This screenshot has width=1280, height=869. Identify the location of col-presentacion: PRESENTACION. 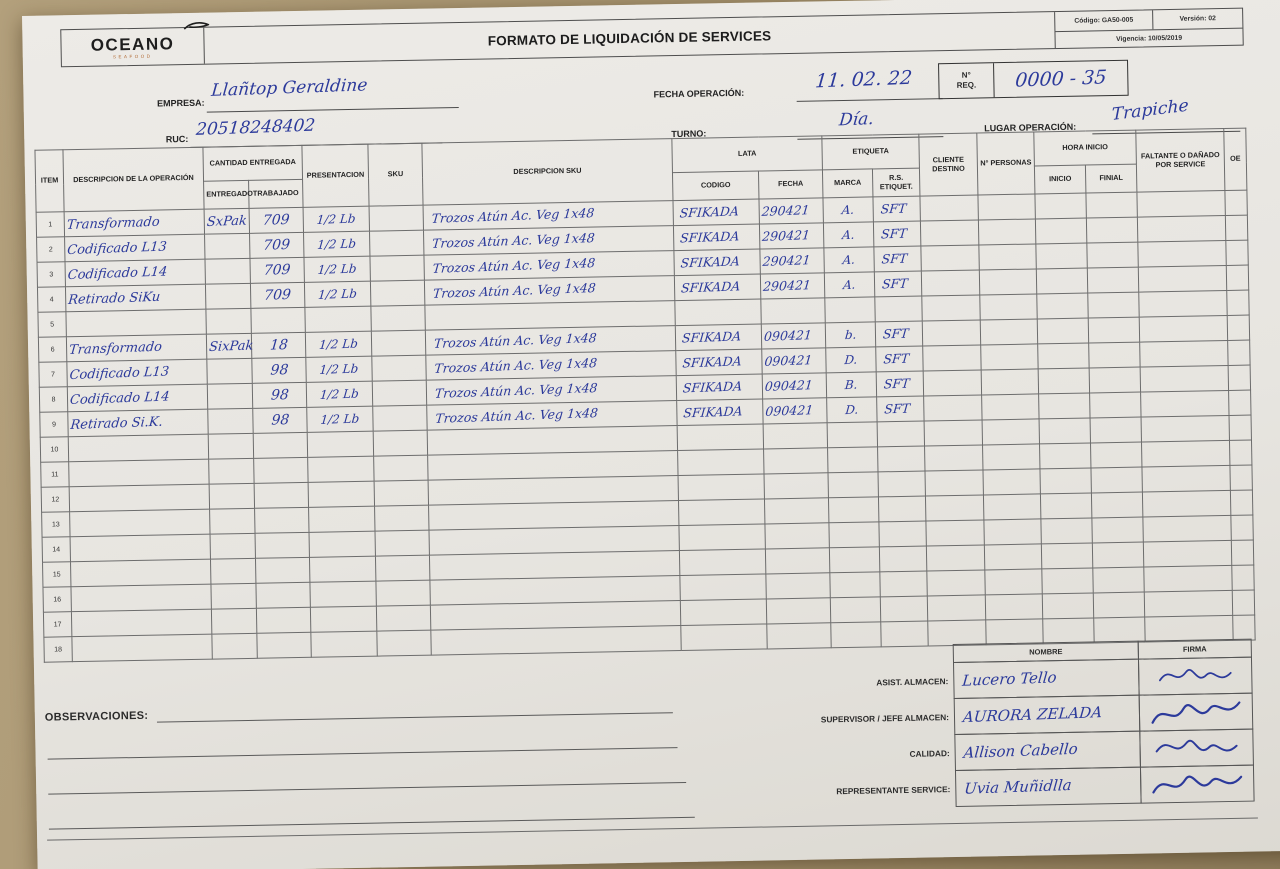
(335, 176).